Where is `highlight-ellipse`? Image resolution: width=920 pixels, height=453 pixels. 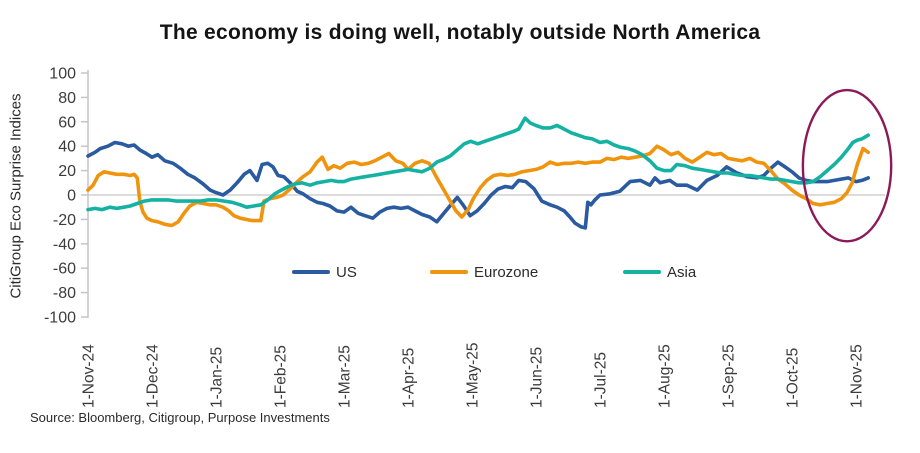 highlight-ellipse is located at coordinates (847, 165).